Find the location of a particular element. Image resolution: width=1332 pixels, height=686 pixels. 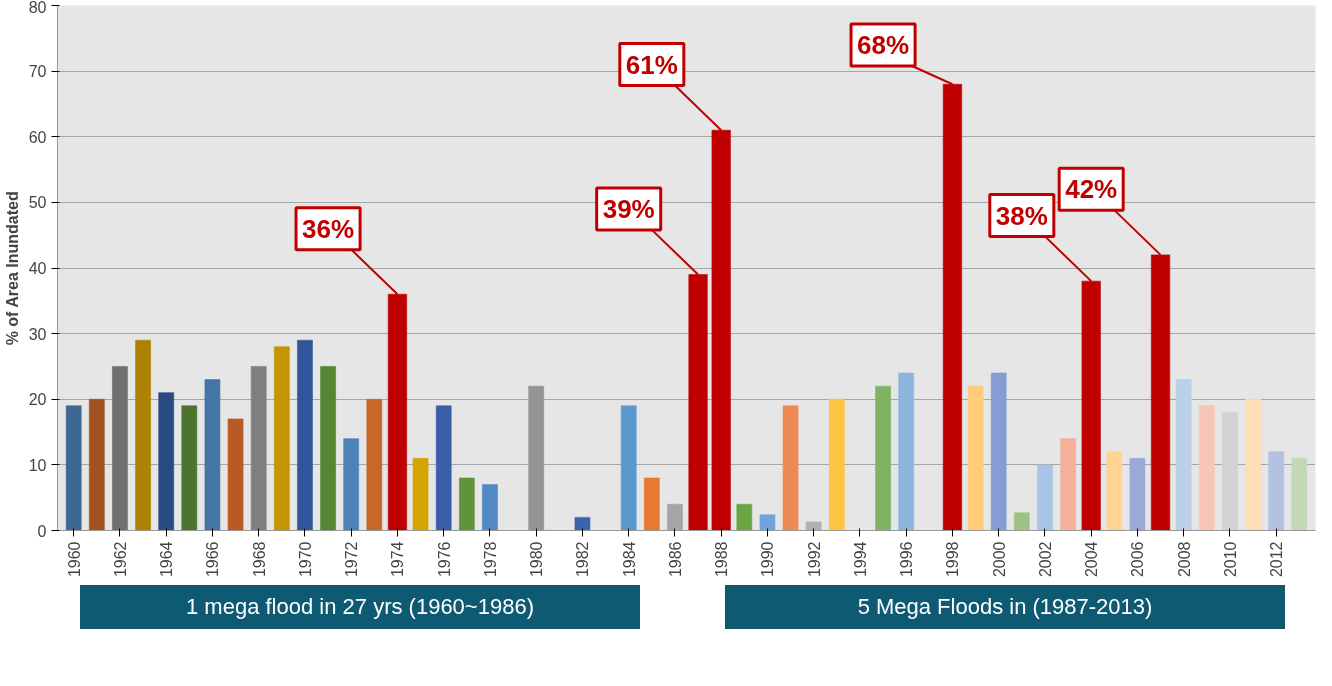

x-tick-label: 1966 is located at coordinates (213, 559).